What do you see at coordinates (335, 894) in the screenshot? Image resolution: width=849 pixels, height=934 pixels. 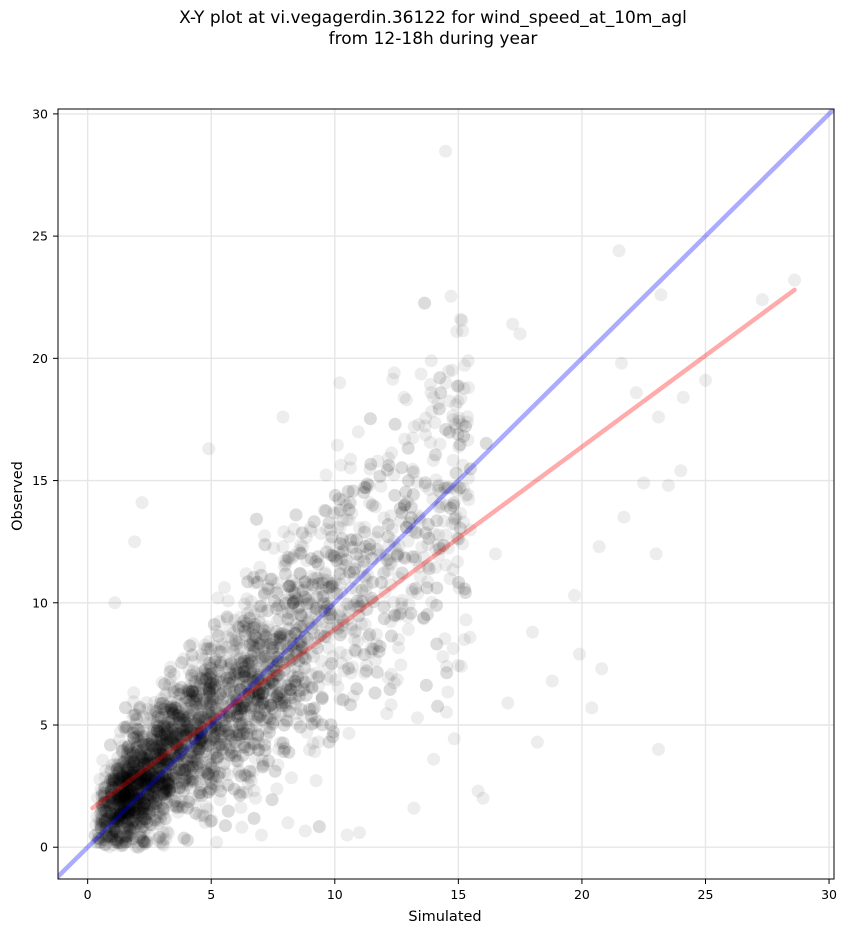 I see `x-tick-label: 10` at bounding box center [335, 894].